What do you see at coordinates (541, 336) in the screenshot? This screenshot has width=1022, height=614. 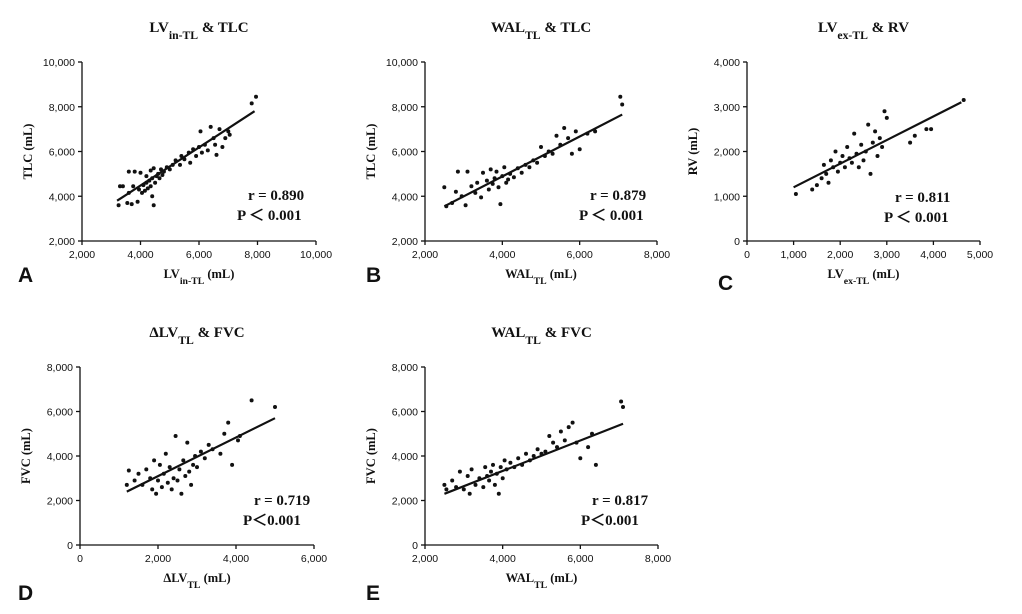 I see `chart-title: WALTL & FVC` at bounding box center [541, 336].